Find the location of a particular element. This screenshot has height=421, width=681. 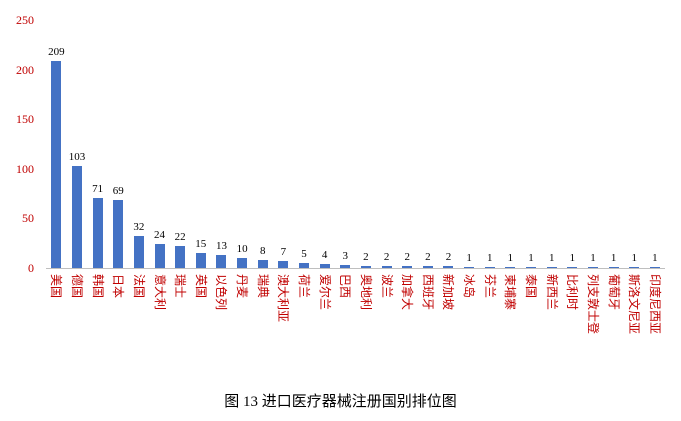

category-slot: 日本 is located at coordinates (118, 321).